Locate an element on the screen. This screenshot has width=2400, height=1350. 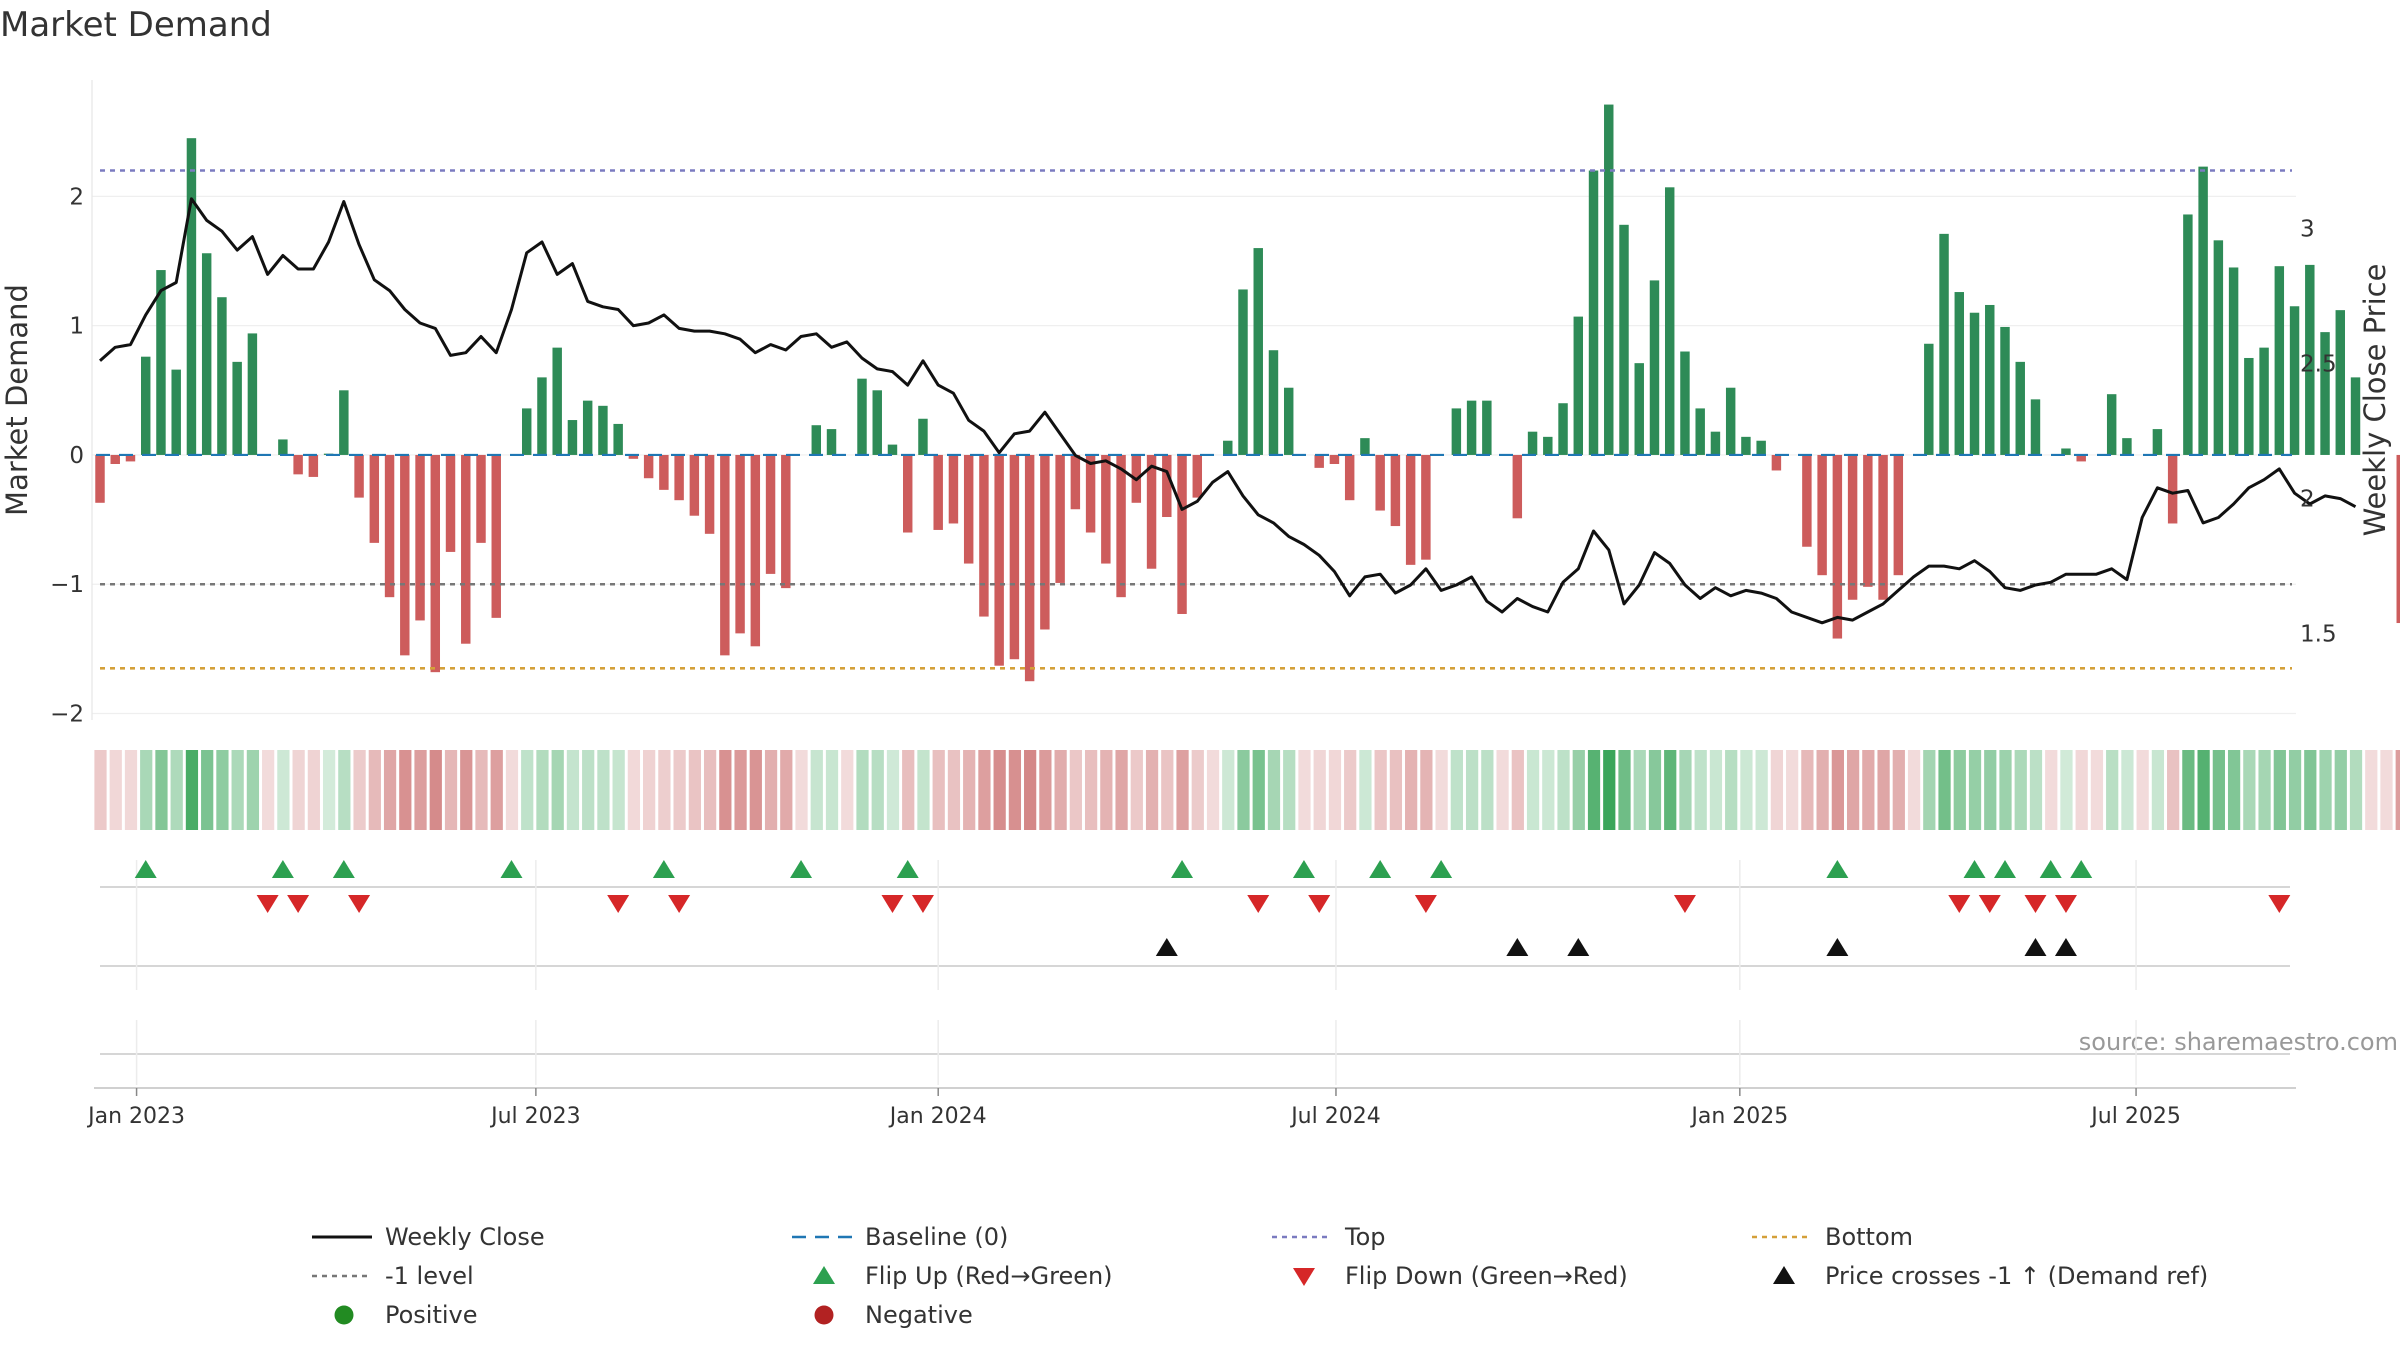
x-tick-label: Jul 2024 is located at coordinates (1335, 1116).